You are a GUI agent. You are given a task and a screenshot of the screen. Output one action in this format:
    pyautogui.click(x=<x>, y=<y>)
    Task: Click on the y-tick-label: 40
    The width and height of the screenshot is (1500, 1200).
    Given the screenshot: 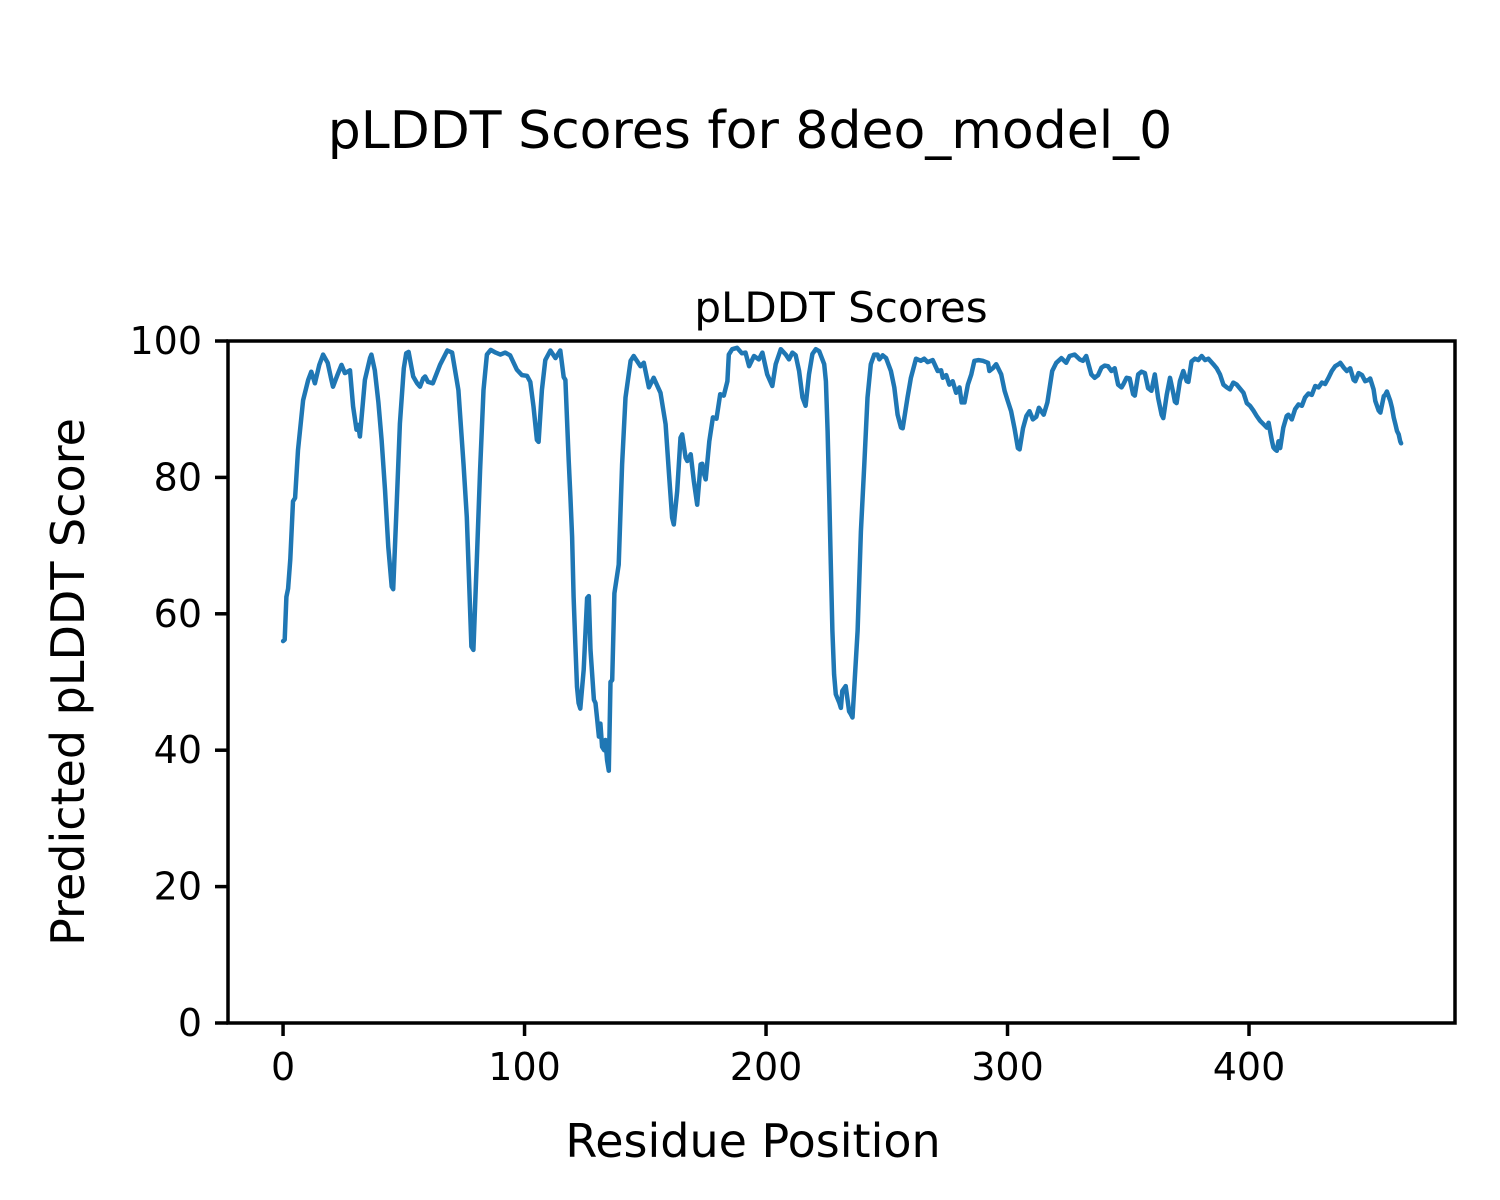 What is the action you would take?
    pyautogui.click(x=178, y=750)
    